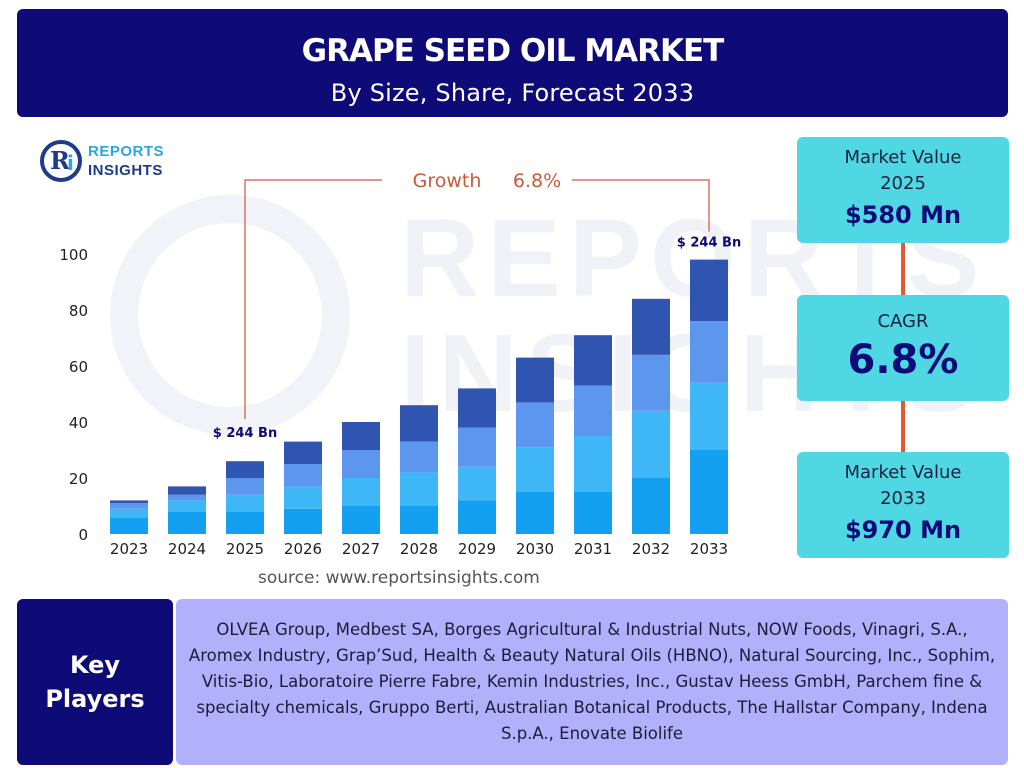 The width and height of the screenshot is (1024, 768). What do you see at coordinates (903, 360) in the screenshot?
I see `kpi-value: 6.8%` at bounding box center [903, 360].